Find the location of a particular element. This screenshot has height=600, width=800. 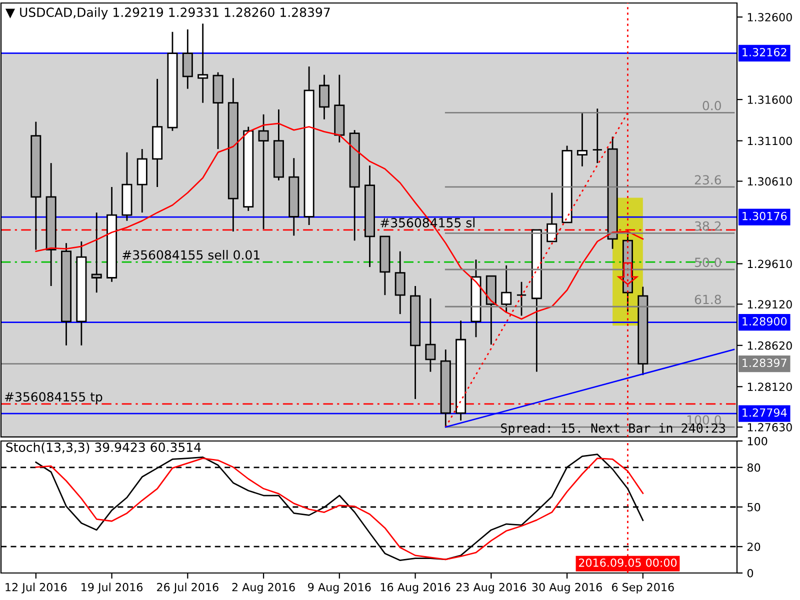

y-tick-label: 1.27630 is located at coordinates (770, 427).